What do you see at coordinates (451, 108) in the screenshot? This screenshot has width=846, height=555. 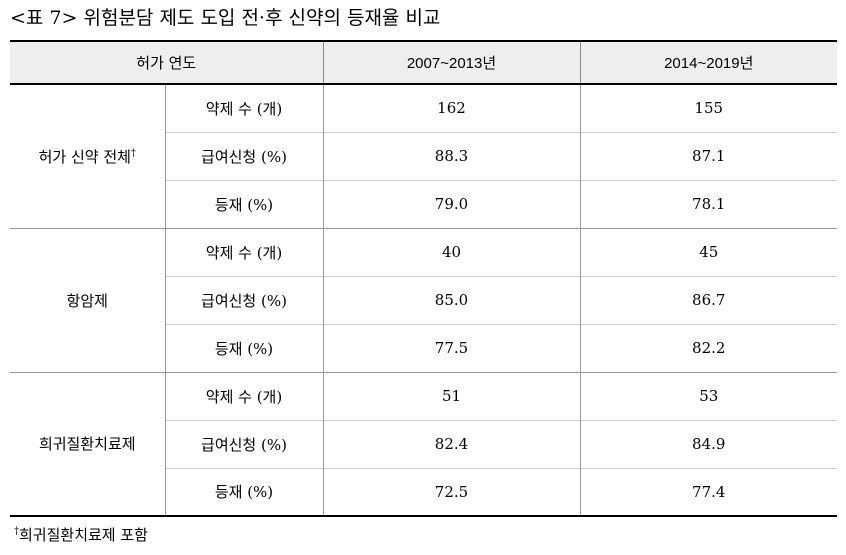 I see `cell-value: 162` at bounding box center [451, 108].